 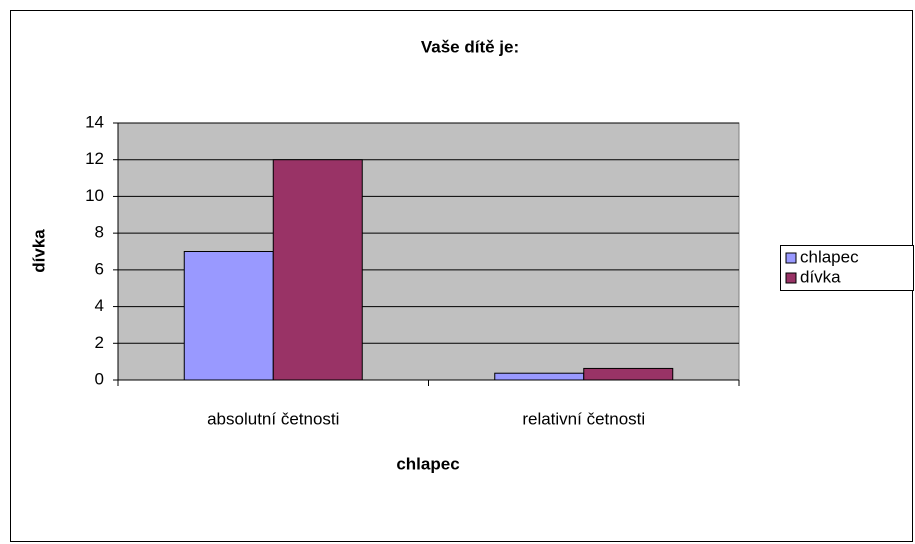 I want to click on y-tick-label: 14, so click(x=94, y=121).